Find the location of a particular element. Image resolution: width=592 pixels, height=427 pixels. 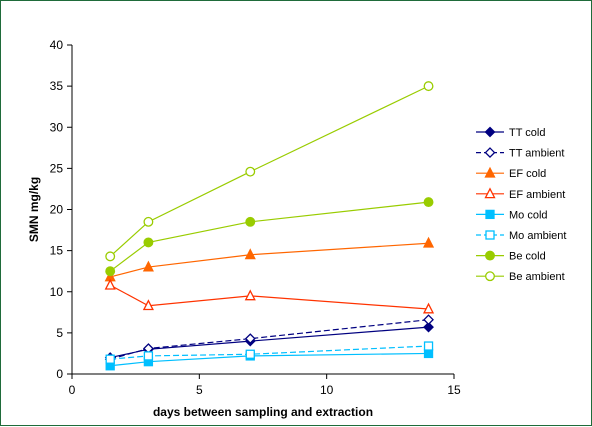

y-axis-title: SMN mg/kg is located at coordinates (34, 209).